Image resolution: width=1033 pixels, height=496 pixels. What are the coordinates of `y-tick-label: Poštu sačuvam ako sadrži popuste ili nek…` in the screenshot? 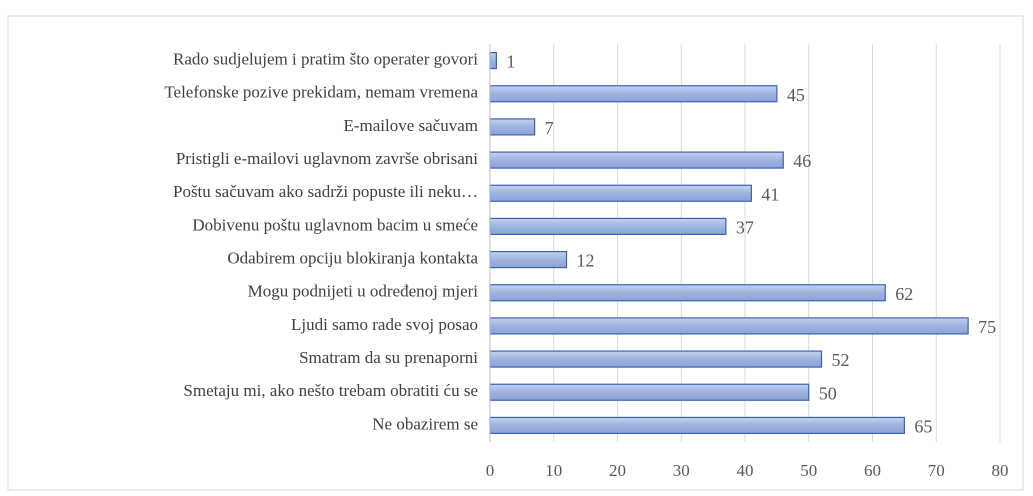 It's located at (325, 191).